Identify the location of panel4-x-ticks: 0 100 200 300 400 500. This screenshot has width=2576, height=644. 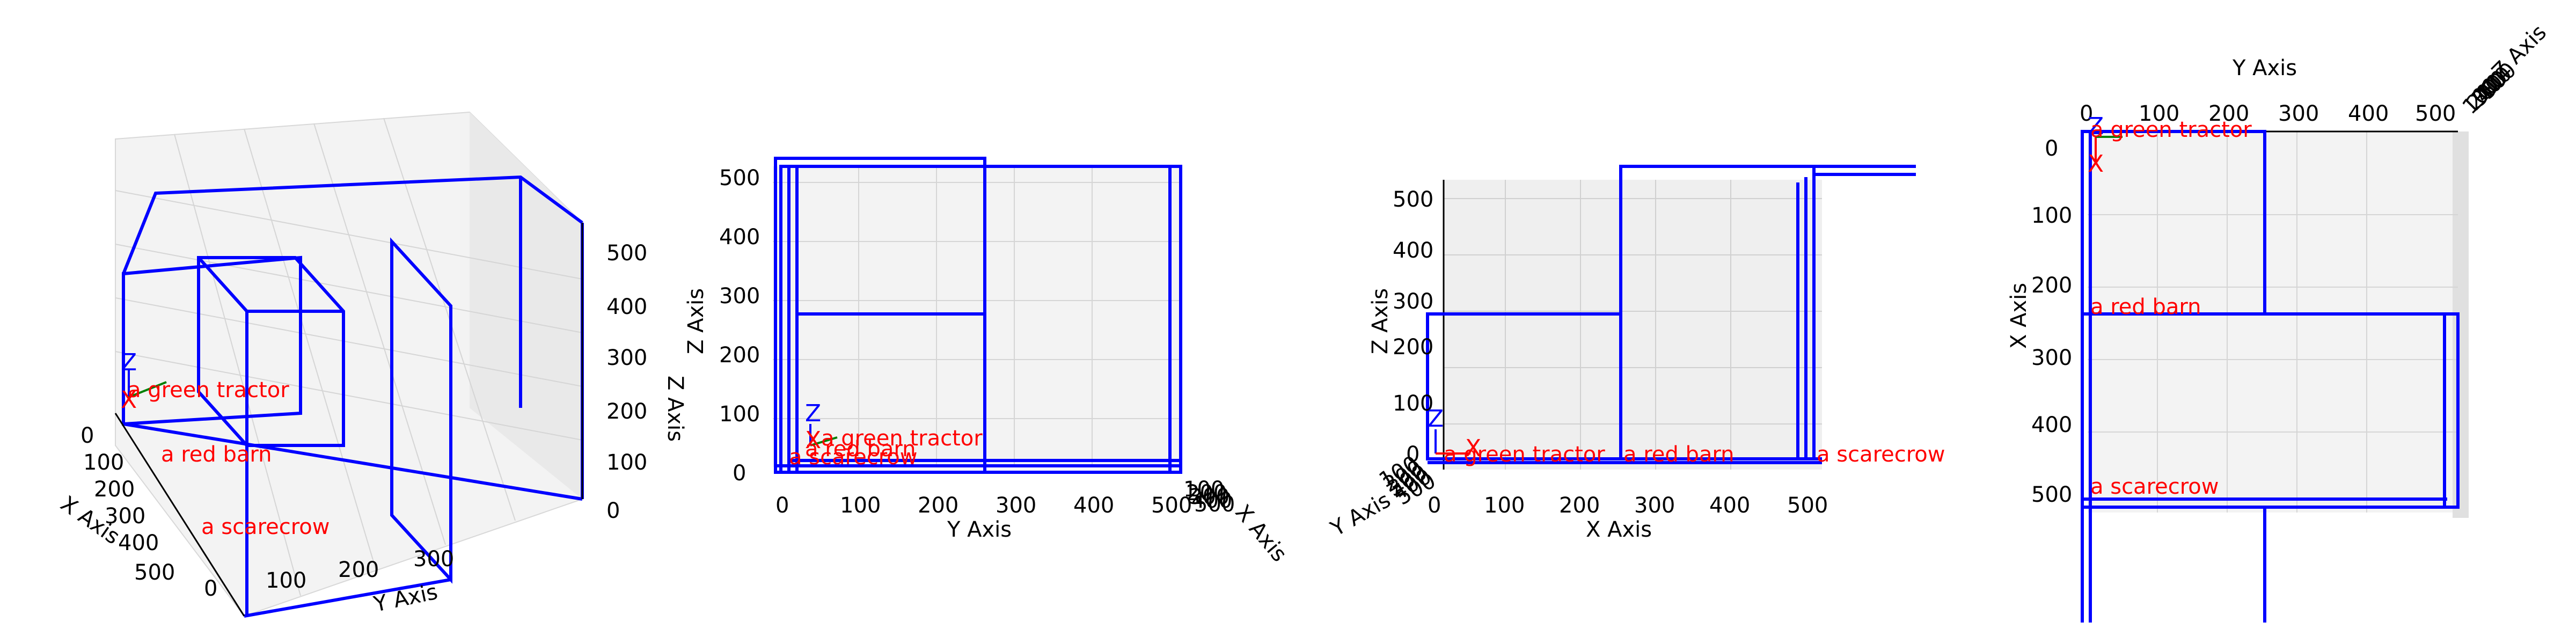
(2051, 321).